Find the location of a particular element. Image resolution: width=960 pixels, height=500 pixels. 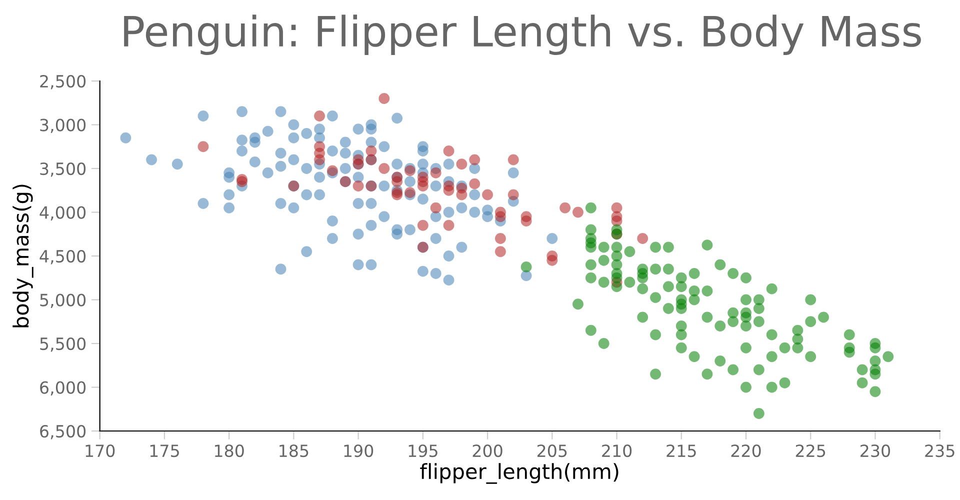

x-tick-label: 210 is located at coordinates (617, 451).